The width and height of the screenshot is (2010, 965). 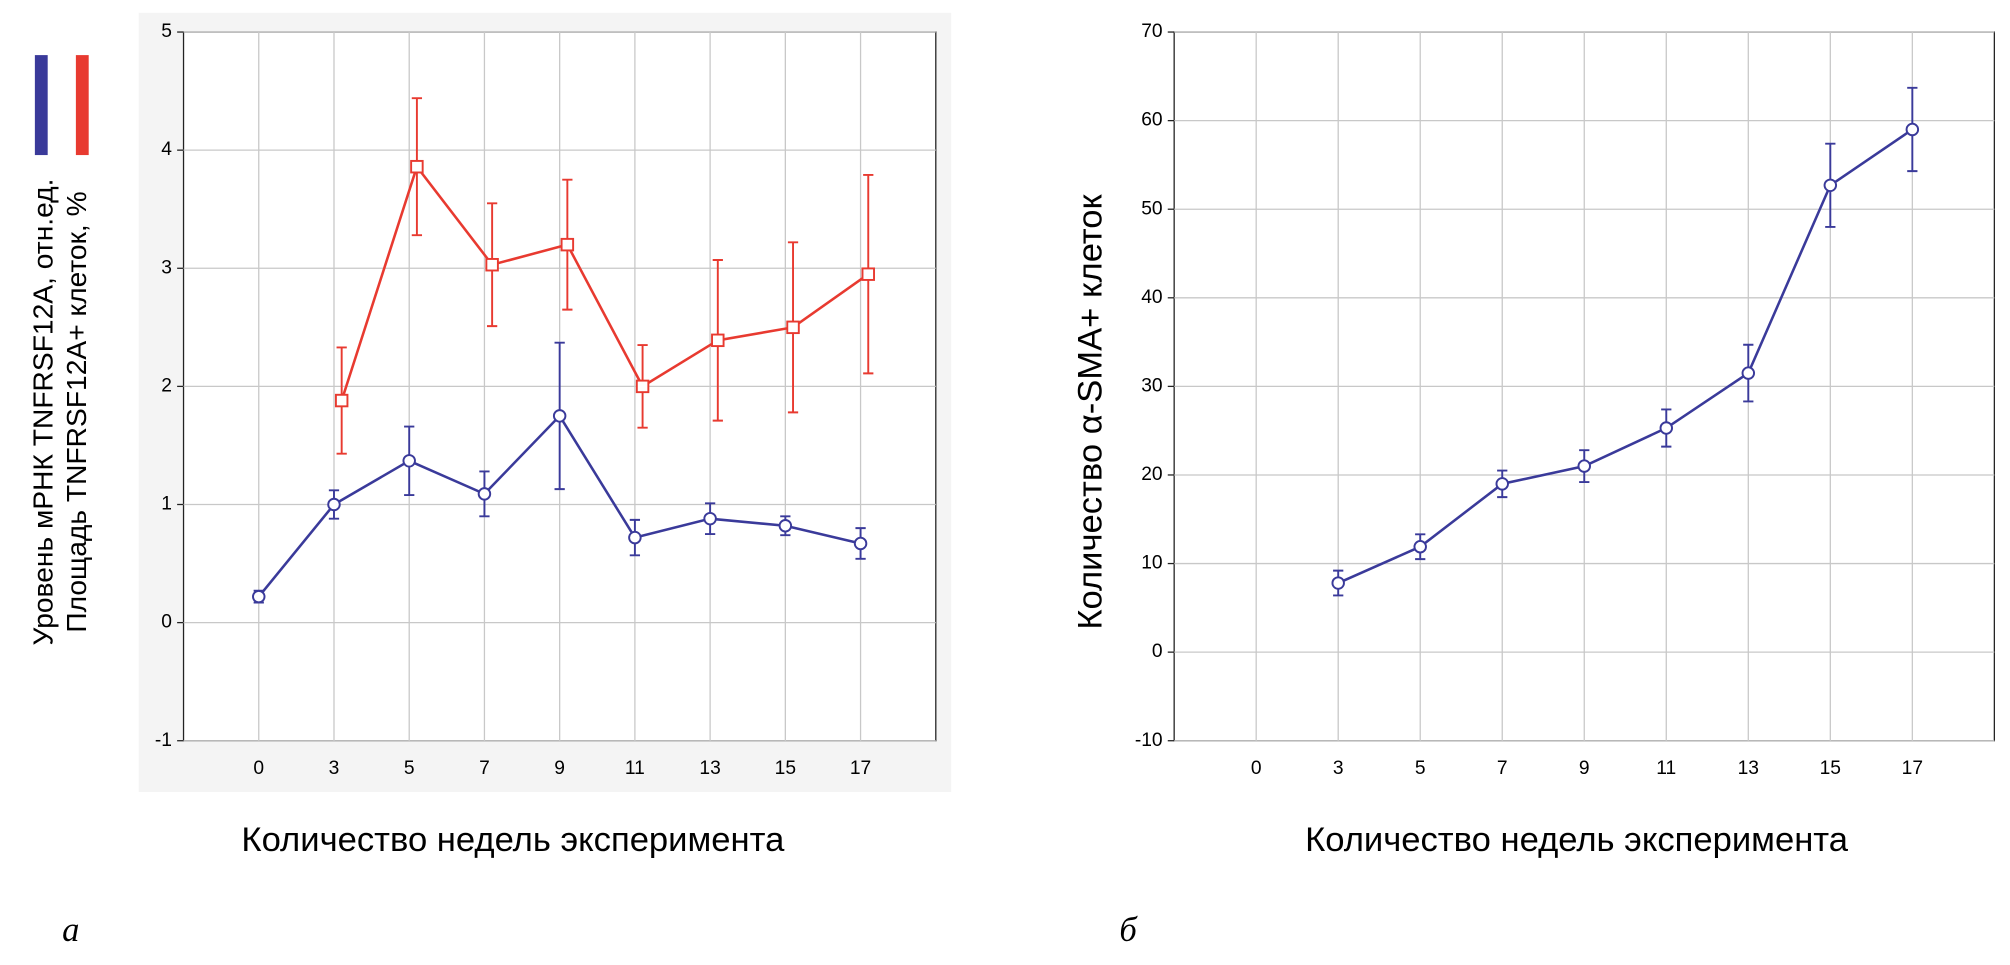 What do you see at coordinates (1149, 740) in the screenshot?
I see `y-tick-label: -10` at bounding box center [1149, 740].